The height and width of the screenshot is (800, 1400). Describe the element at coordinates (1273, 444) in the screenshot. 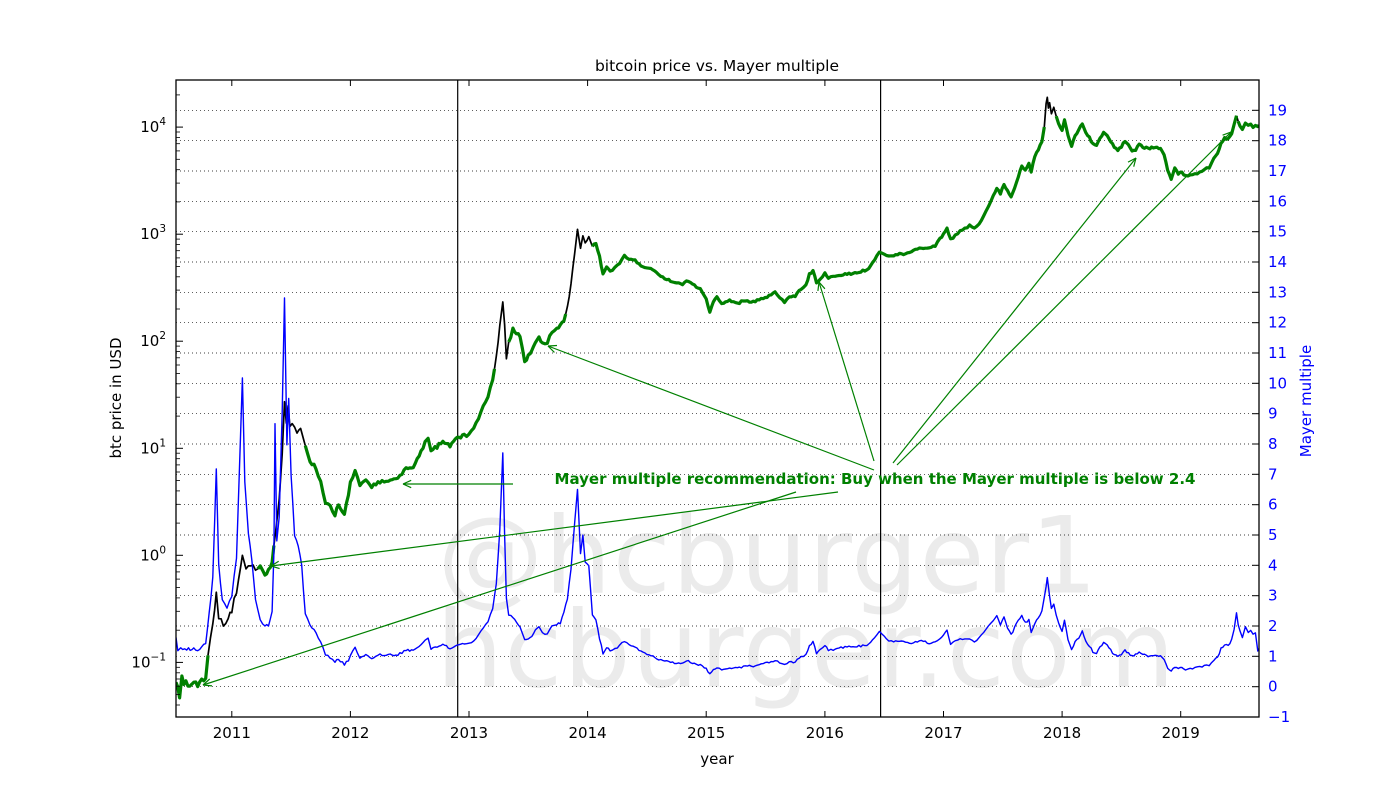

I see `y-right-tick-label-8: 8` at that location.